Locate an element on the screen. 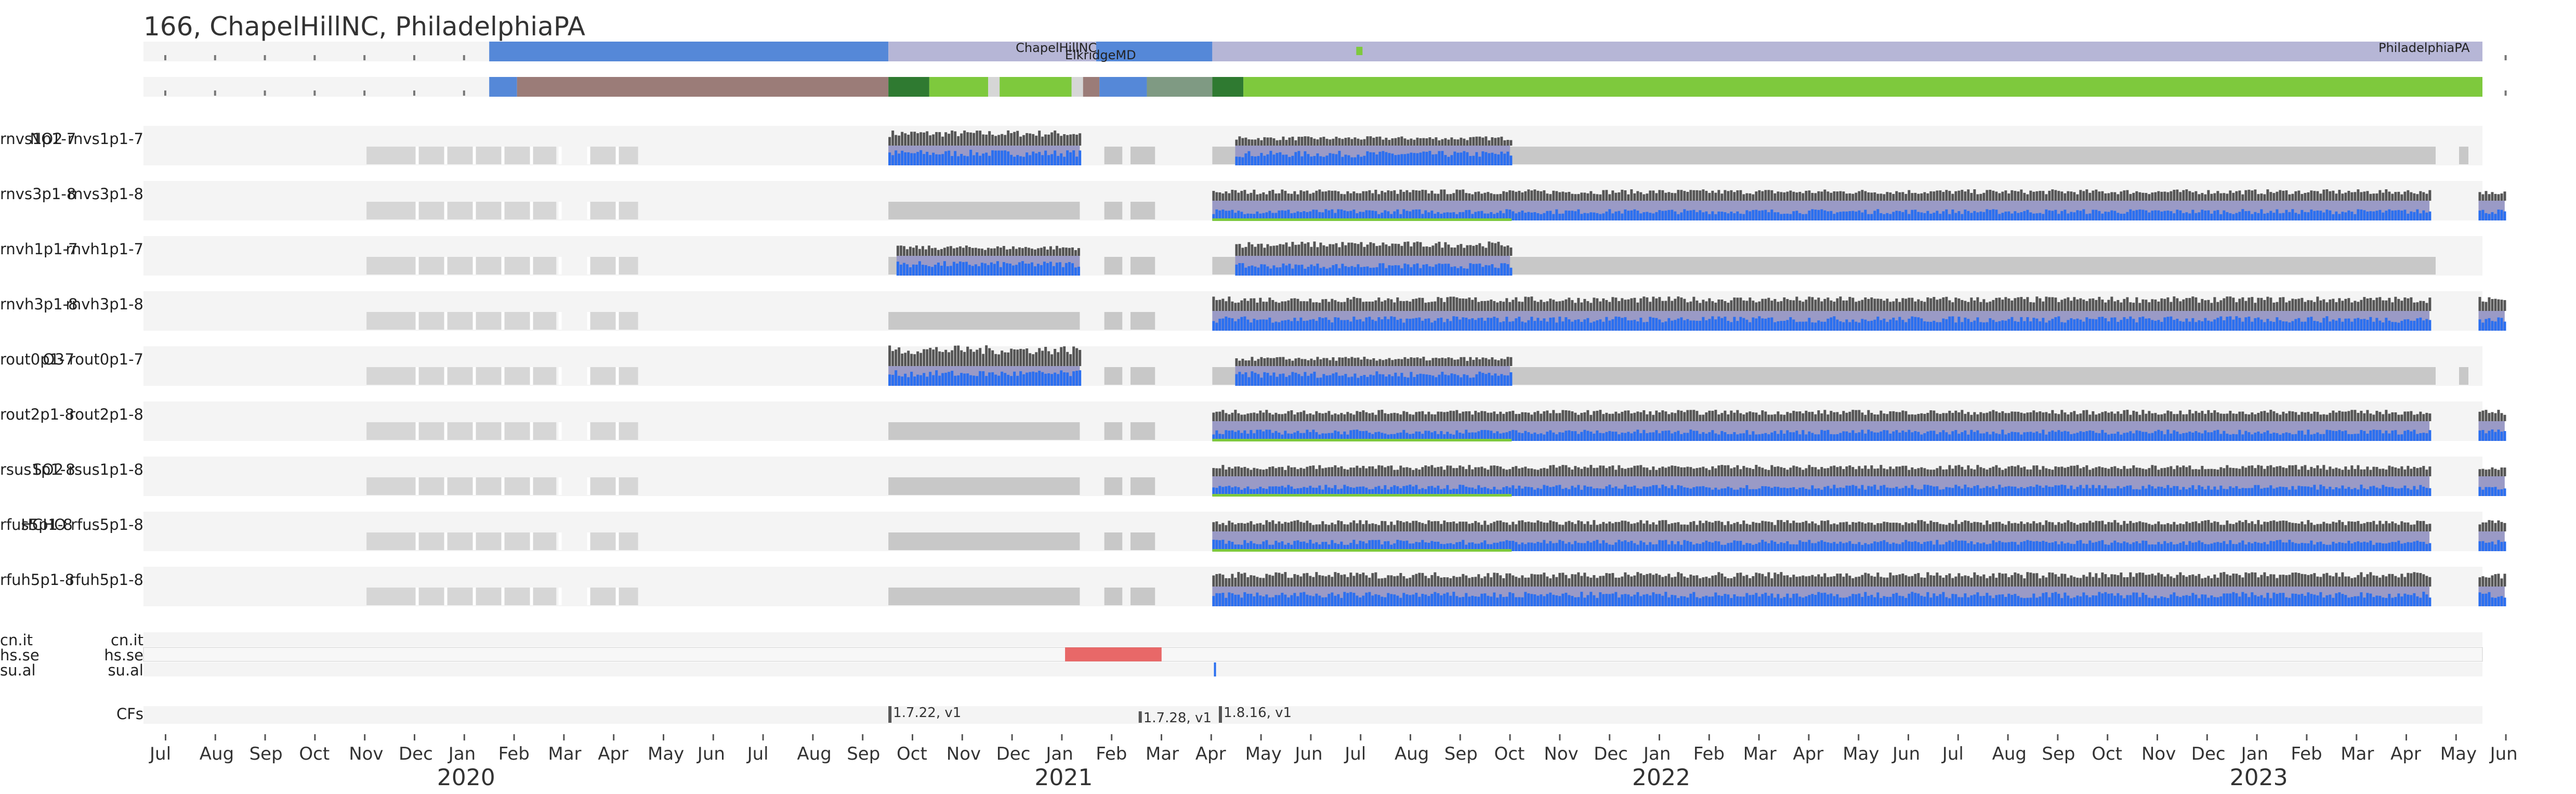 The image size is (2576, 794). green-line is located at coordinates (1362, 440).